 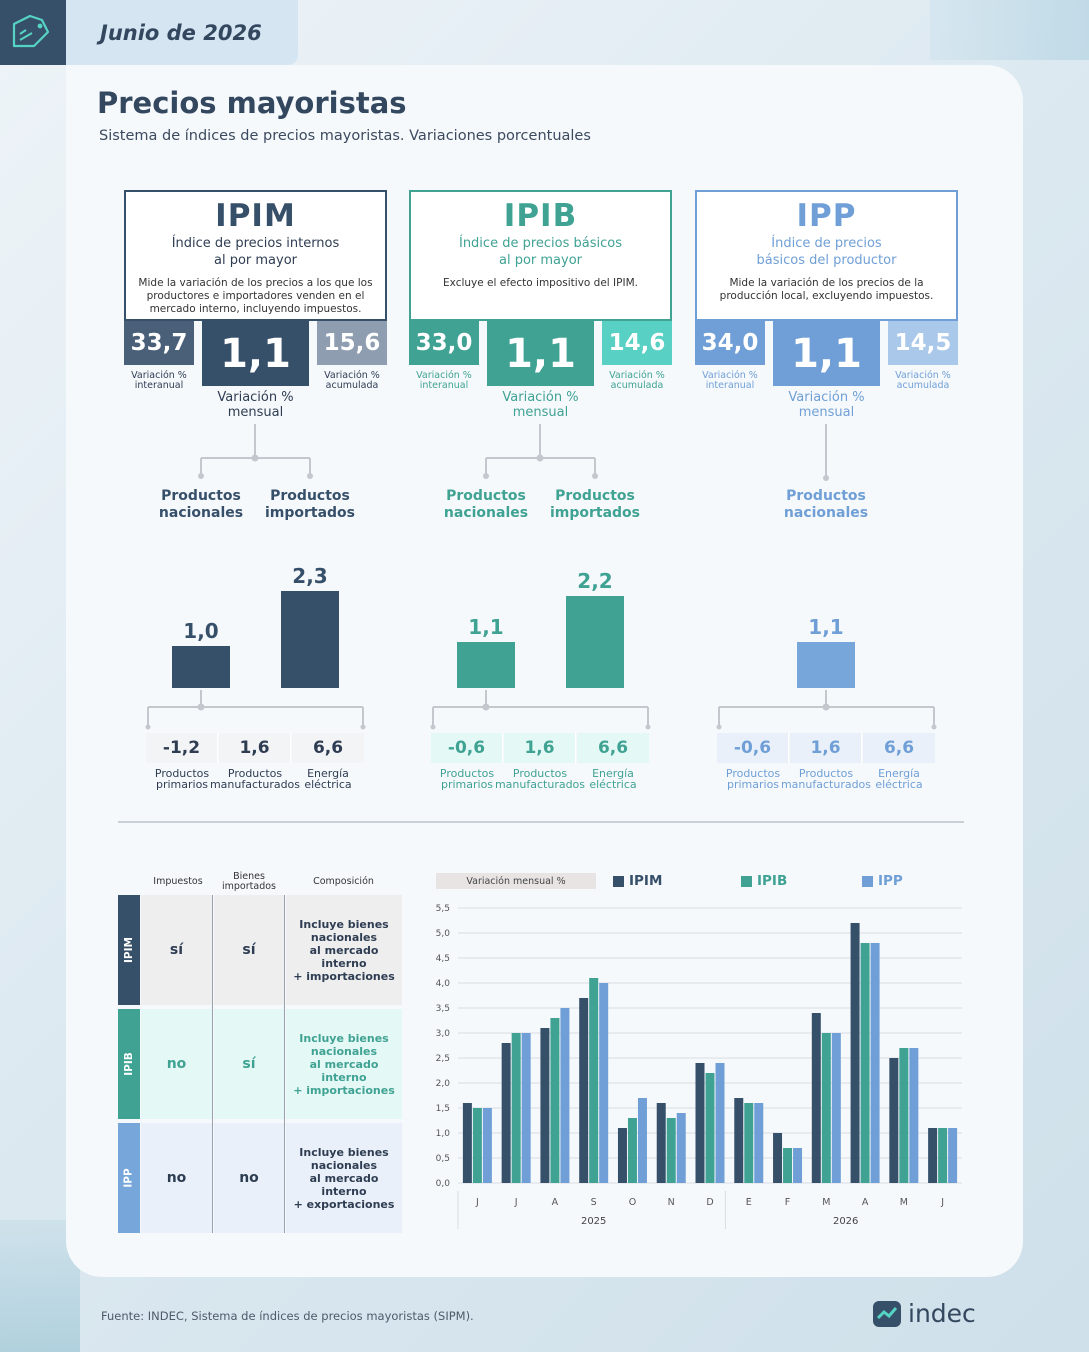 I want to click on chart-ytick-label: 1,5, so click(x=443, y=1109).